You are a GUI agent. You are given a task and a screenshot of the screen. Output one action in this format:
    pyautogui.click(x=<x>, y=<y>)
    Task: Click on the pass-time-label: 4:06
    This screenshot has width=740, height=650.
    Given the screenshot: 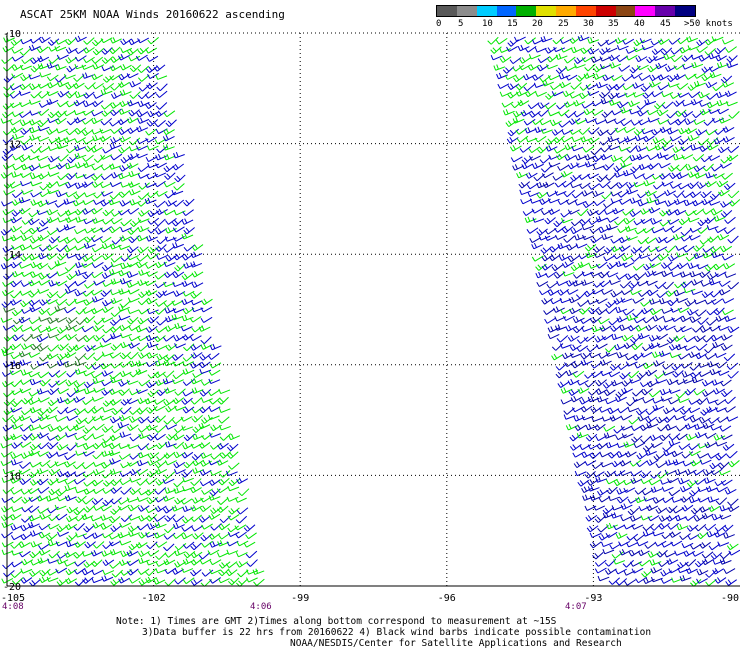 What is the action you would take?
    pyautogui.click(x=261, y=607)
    